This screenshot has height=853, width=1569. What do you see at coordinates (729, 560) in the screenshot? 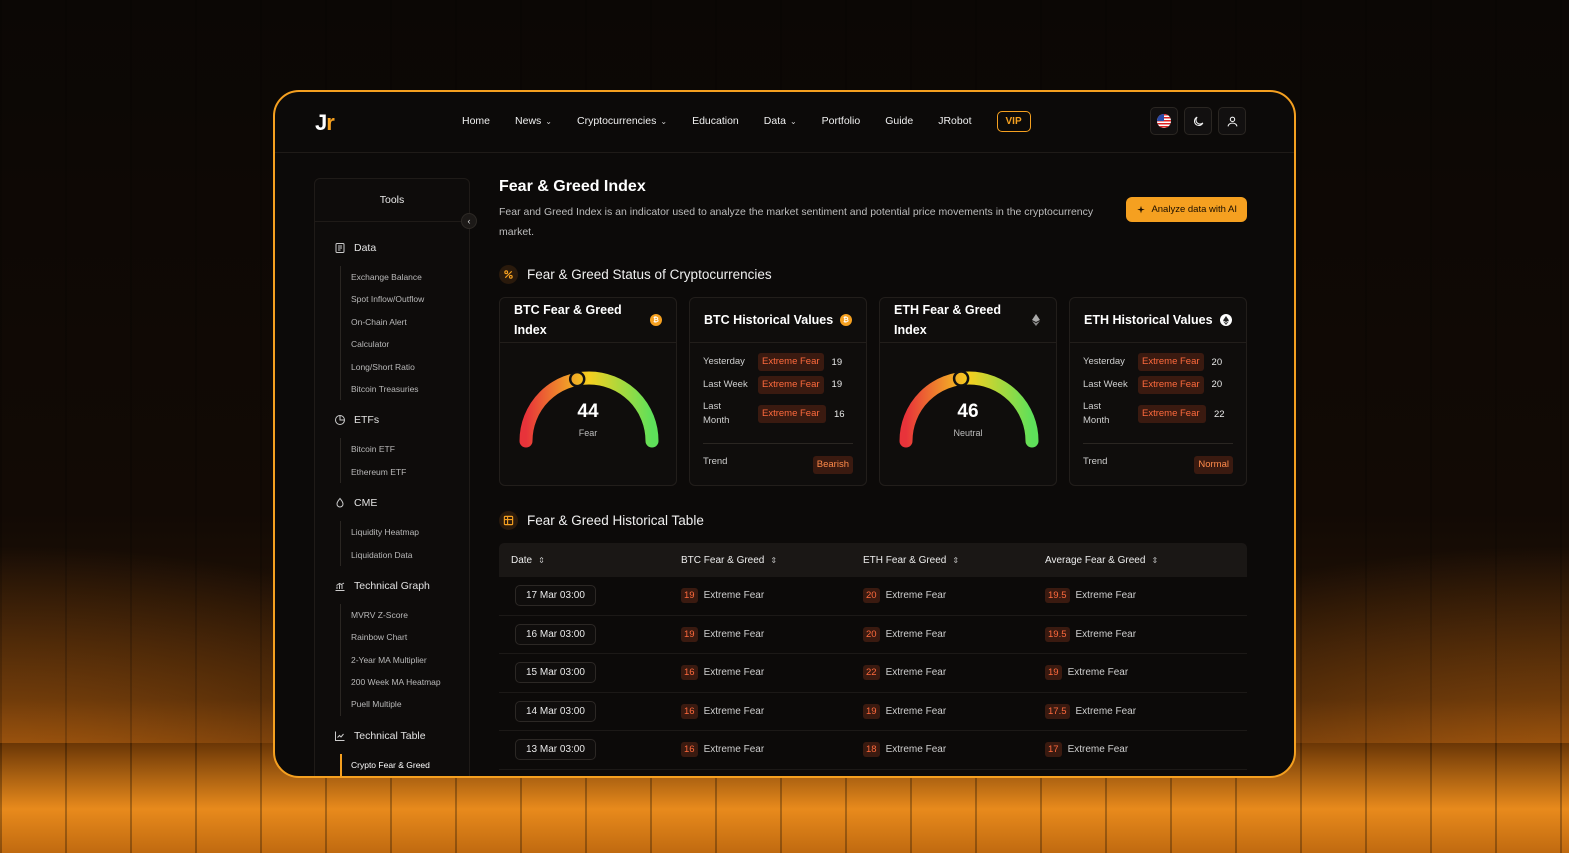
I see `column-header-btc: BTC Fear & Greed ⇕` at bounding box center [729, 560].